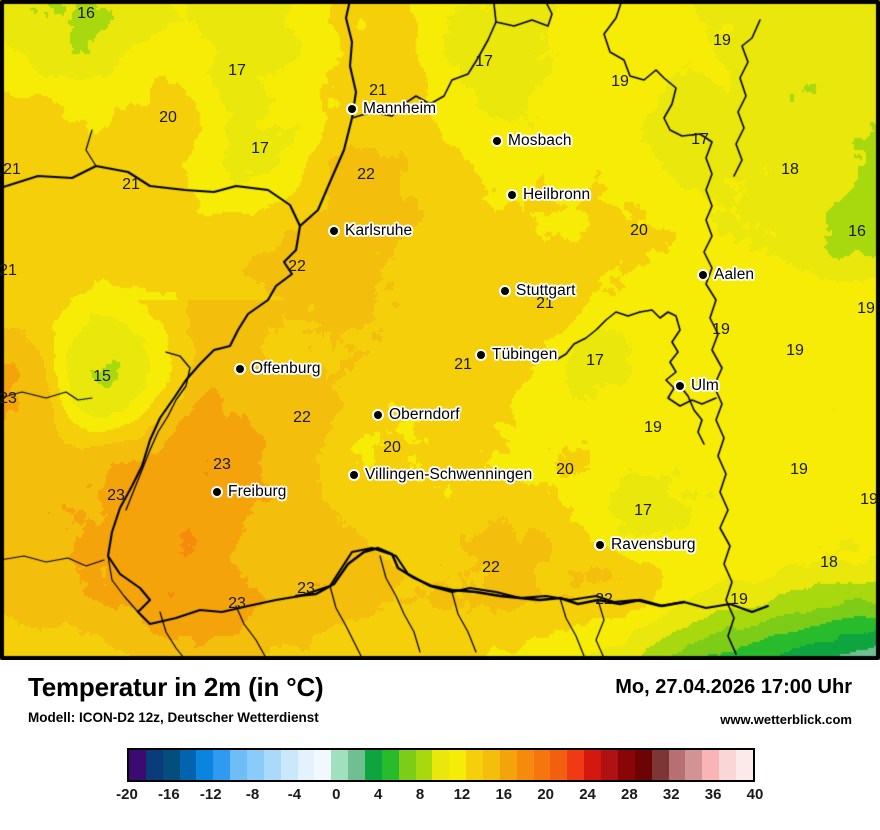  I want to click on map-city-marker: Stuttgart, so click(538, 291).